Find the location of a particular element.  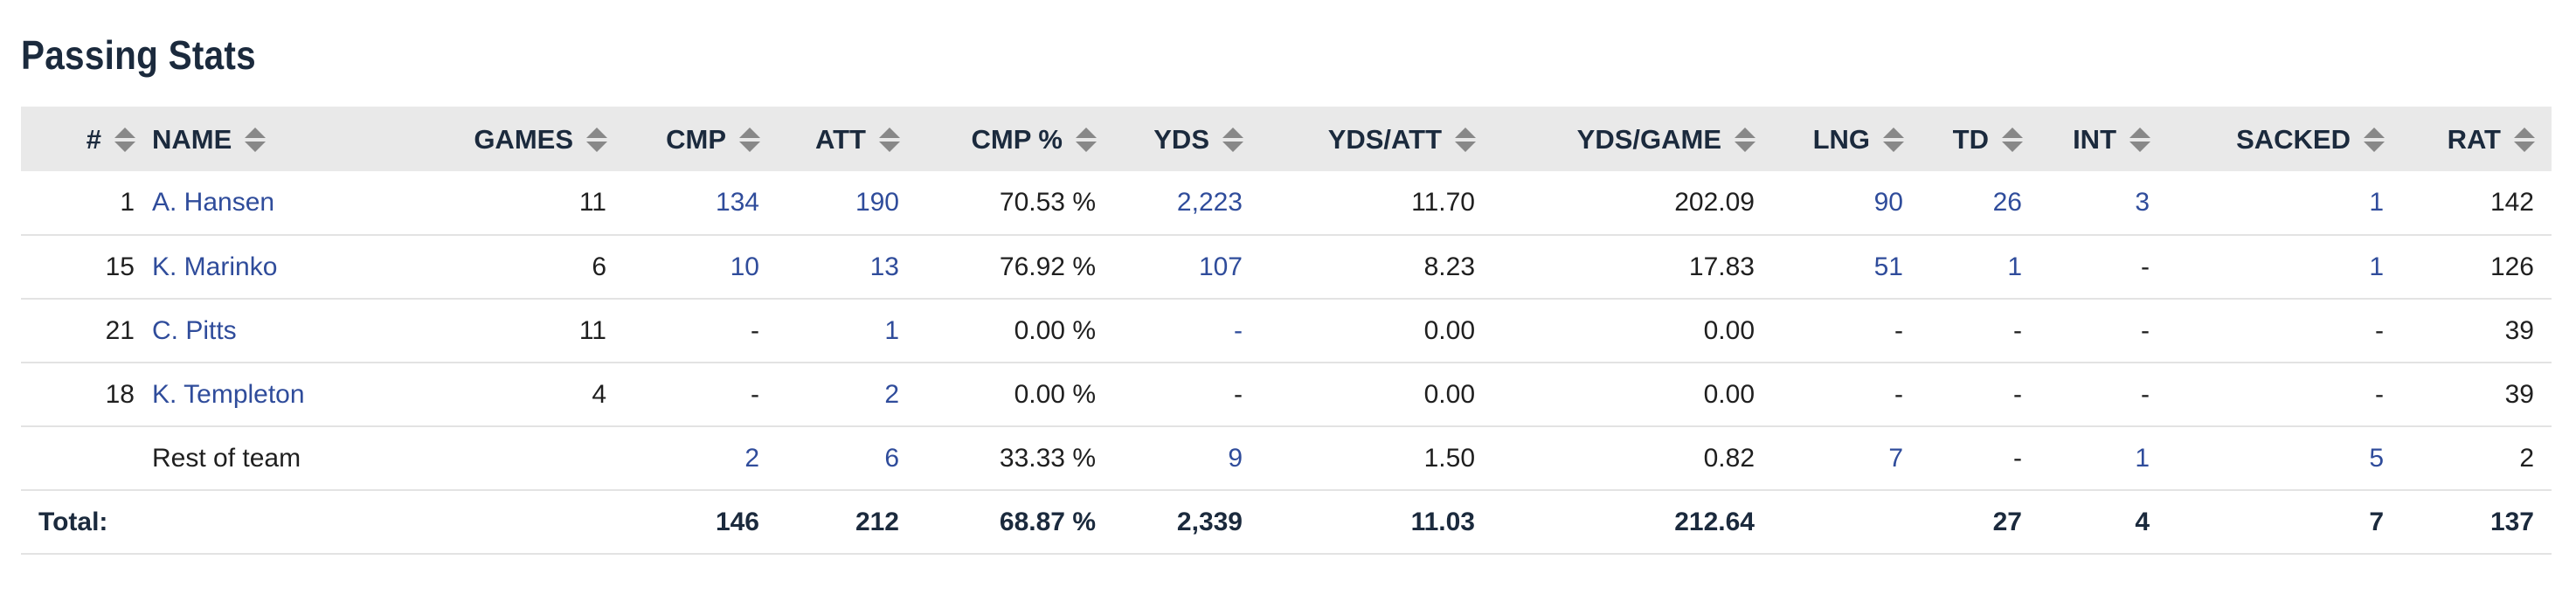

cell-rat: 142 is located at coordinates (2511, 202).